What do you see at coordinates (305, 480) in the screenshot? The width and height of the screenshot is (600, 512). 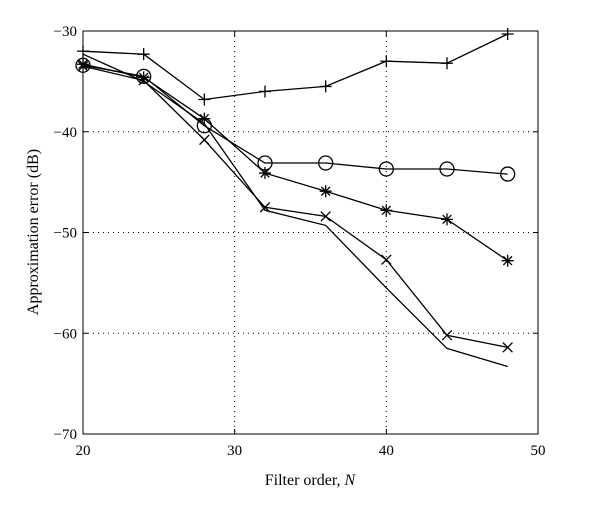 I see `x-axis-label-text: Filter order,` at bounding box center [305, 480].